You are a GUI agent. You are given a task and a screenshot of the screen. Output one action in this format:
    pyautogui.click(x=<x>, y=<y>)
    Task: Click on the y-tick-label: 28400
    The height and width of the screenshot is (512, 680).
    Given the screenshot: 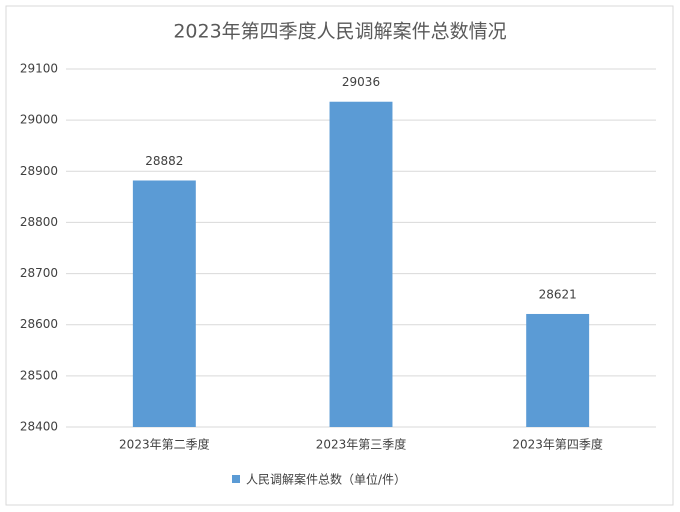 What is the action you would take?
    pyautogui.click(x=39, y=427)
    